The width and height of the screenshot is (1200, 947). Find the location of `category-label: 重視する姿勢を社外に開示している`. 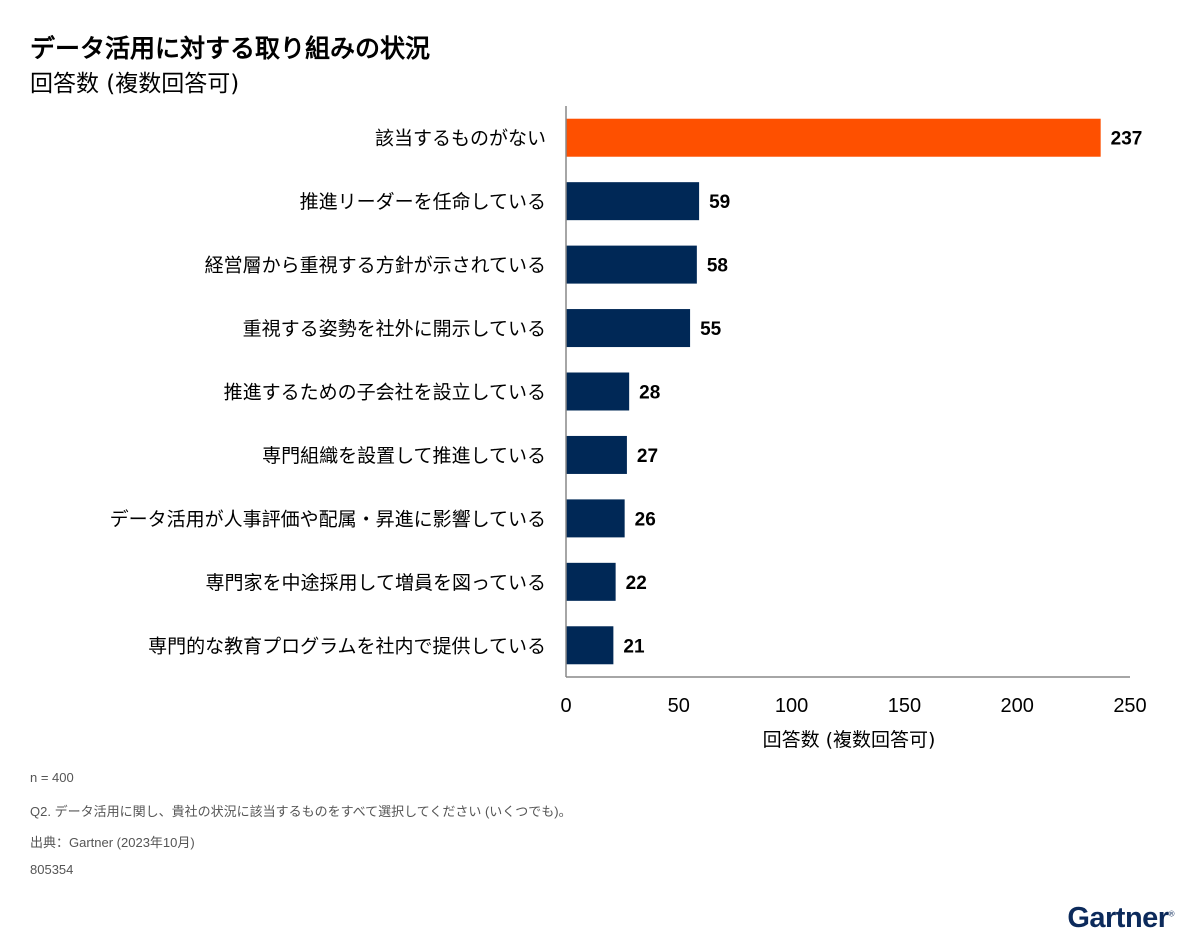

category-label: 重視する姿勢を社外に開示している is located at coordinates (394, 329).